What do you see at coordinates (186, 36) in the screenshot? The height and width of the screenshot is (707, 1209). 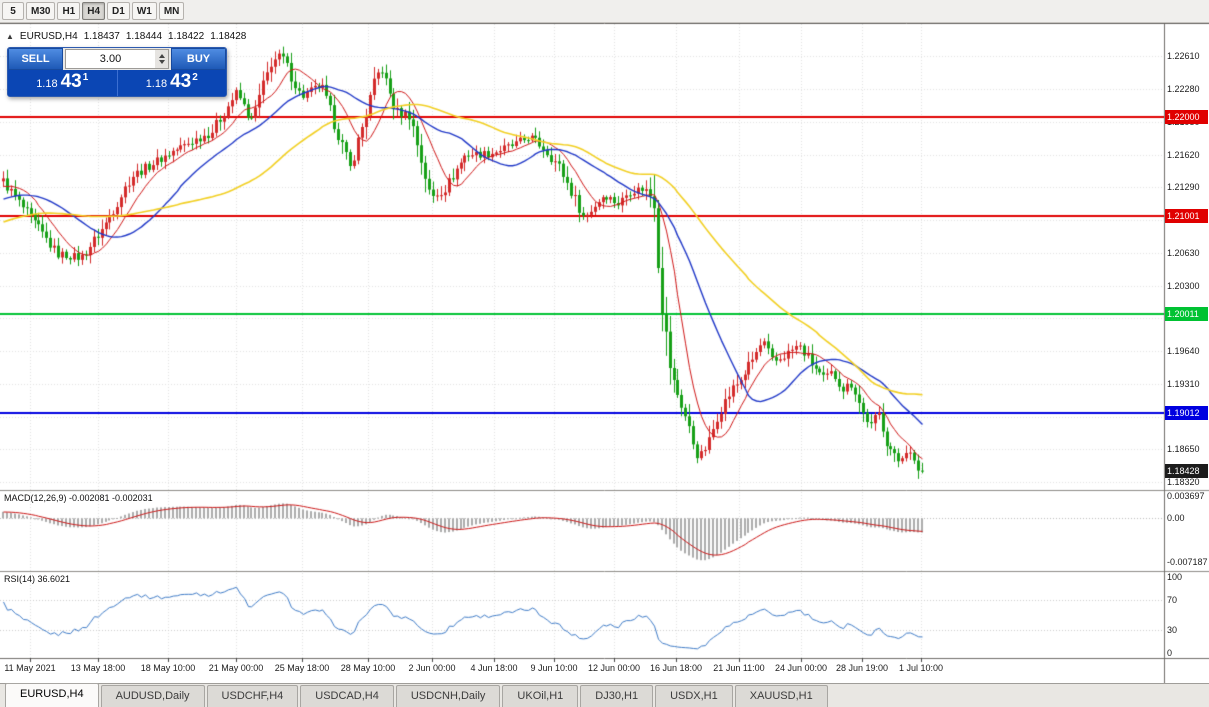 I see `chart-low-value: 1.18422` at bounding box center [186, 36].